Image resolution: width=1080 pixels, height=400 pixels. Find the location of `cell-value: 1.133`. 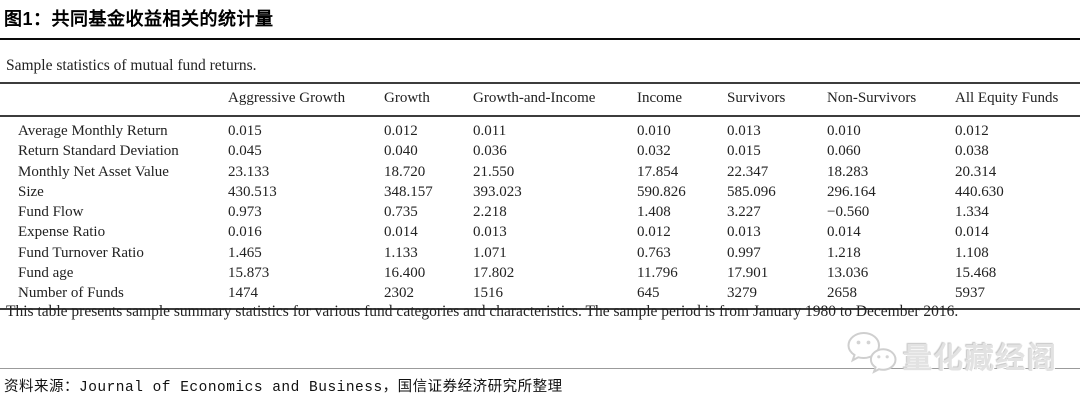

cell-value: 1.133 is located at coordinates (401, 252).